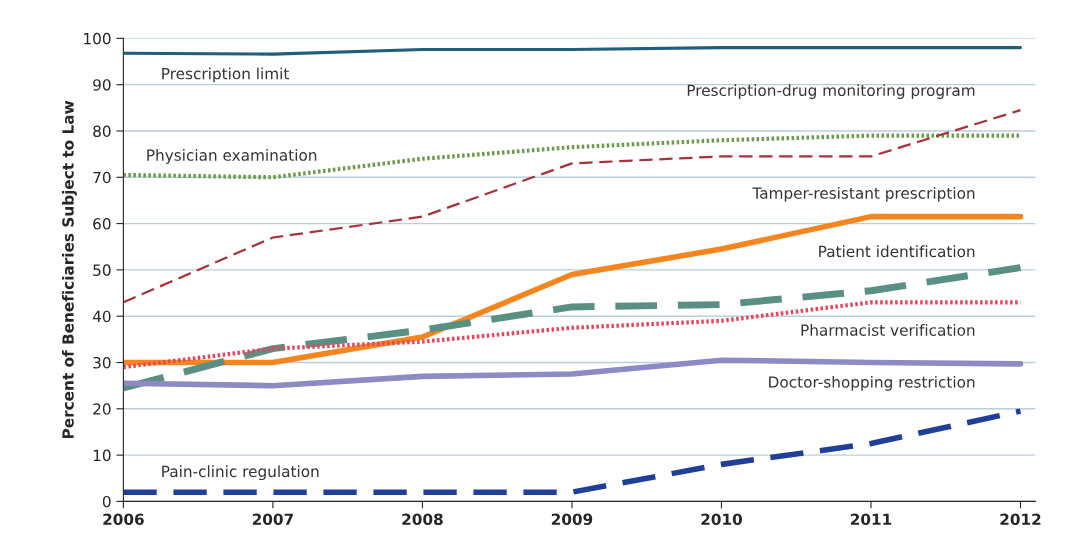  Describe the element at coordinates (863, 194) in the screenshot. I see `series-label: Tamper-resistant prescription` at that location.